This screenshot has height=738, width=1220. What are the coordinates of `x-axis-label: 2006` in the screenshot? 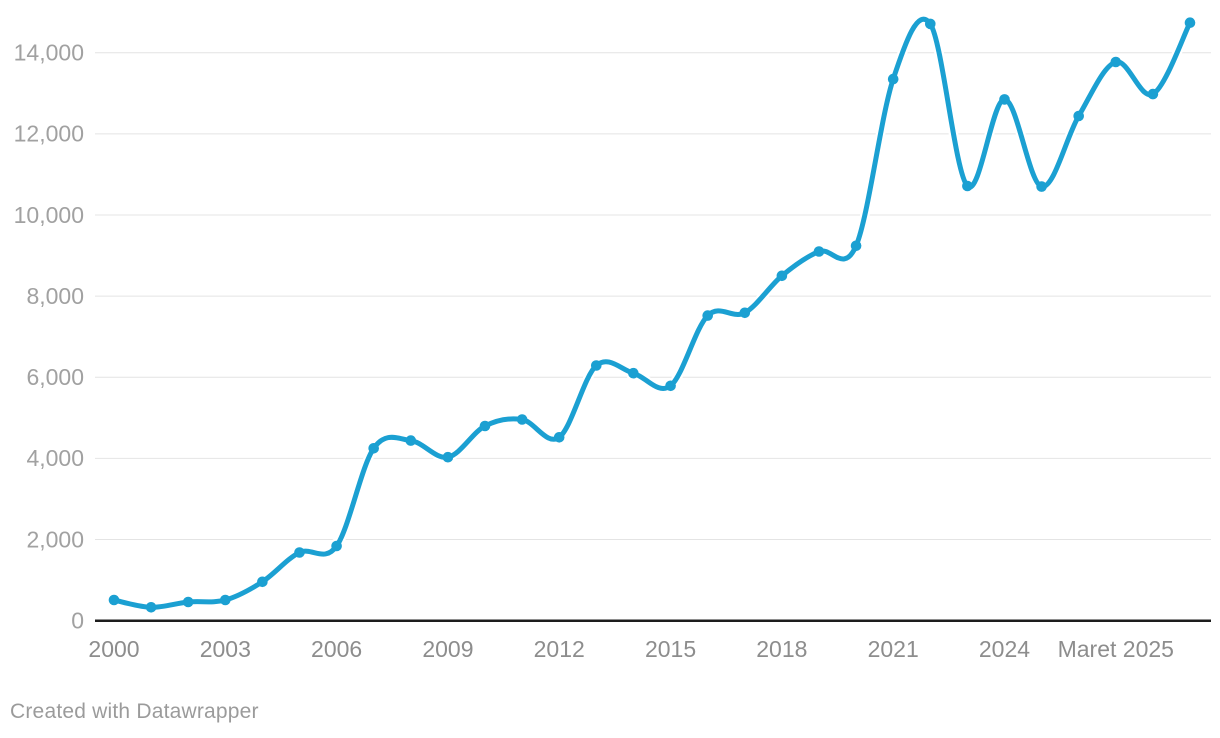 It's located at (336, 649).